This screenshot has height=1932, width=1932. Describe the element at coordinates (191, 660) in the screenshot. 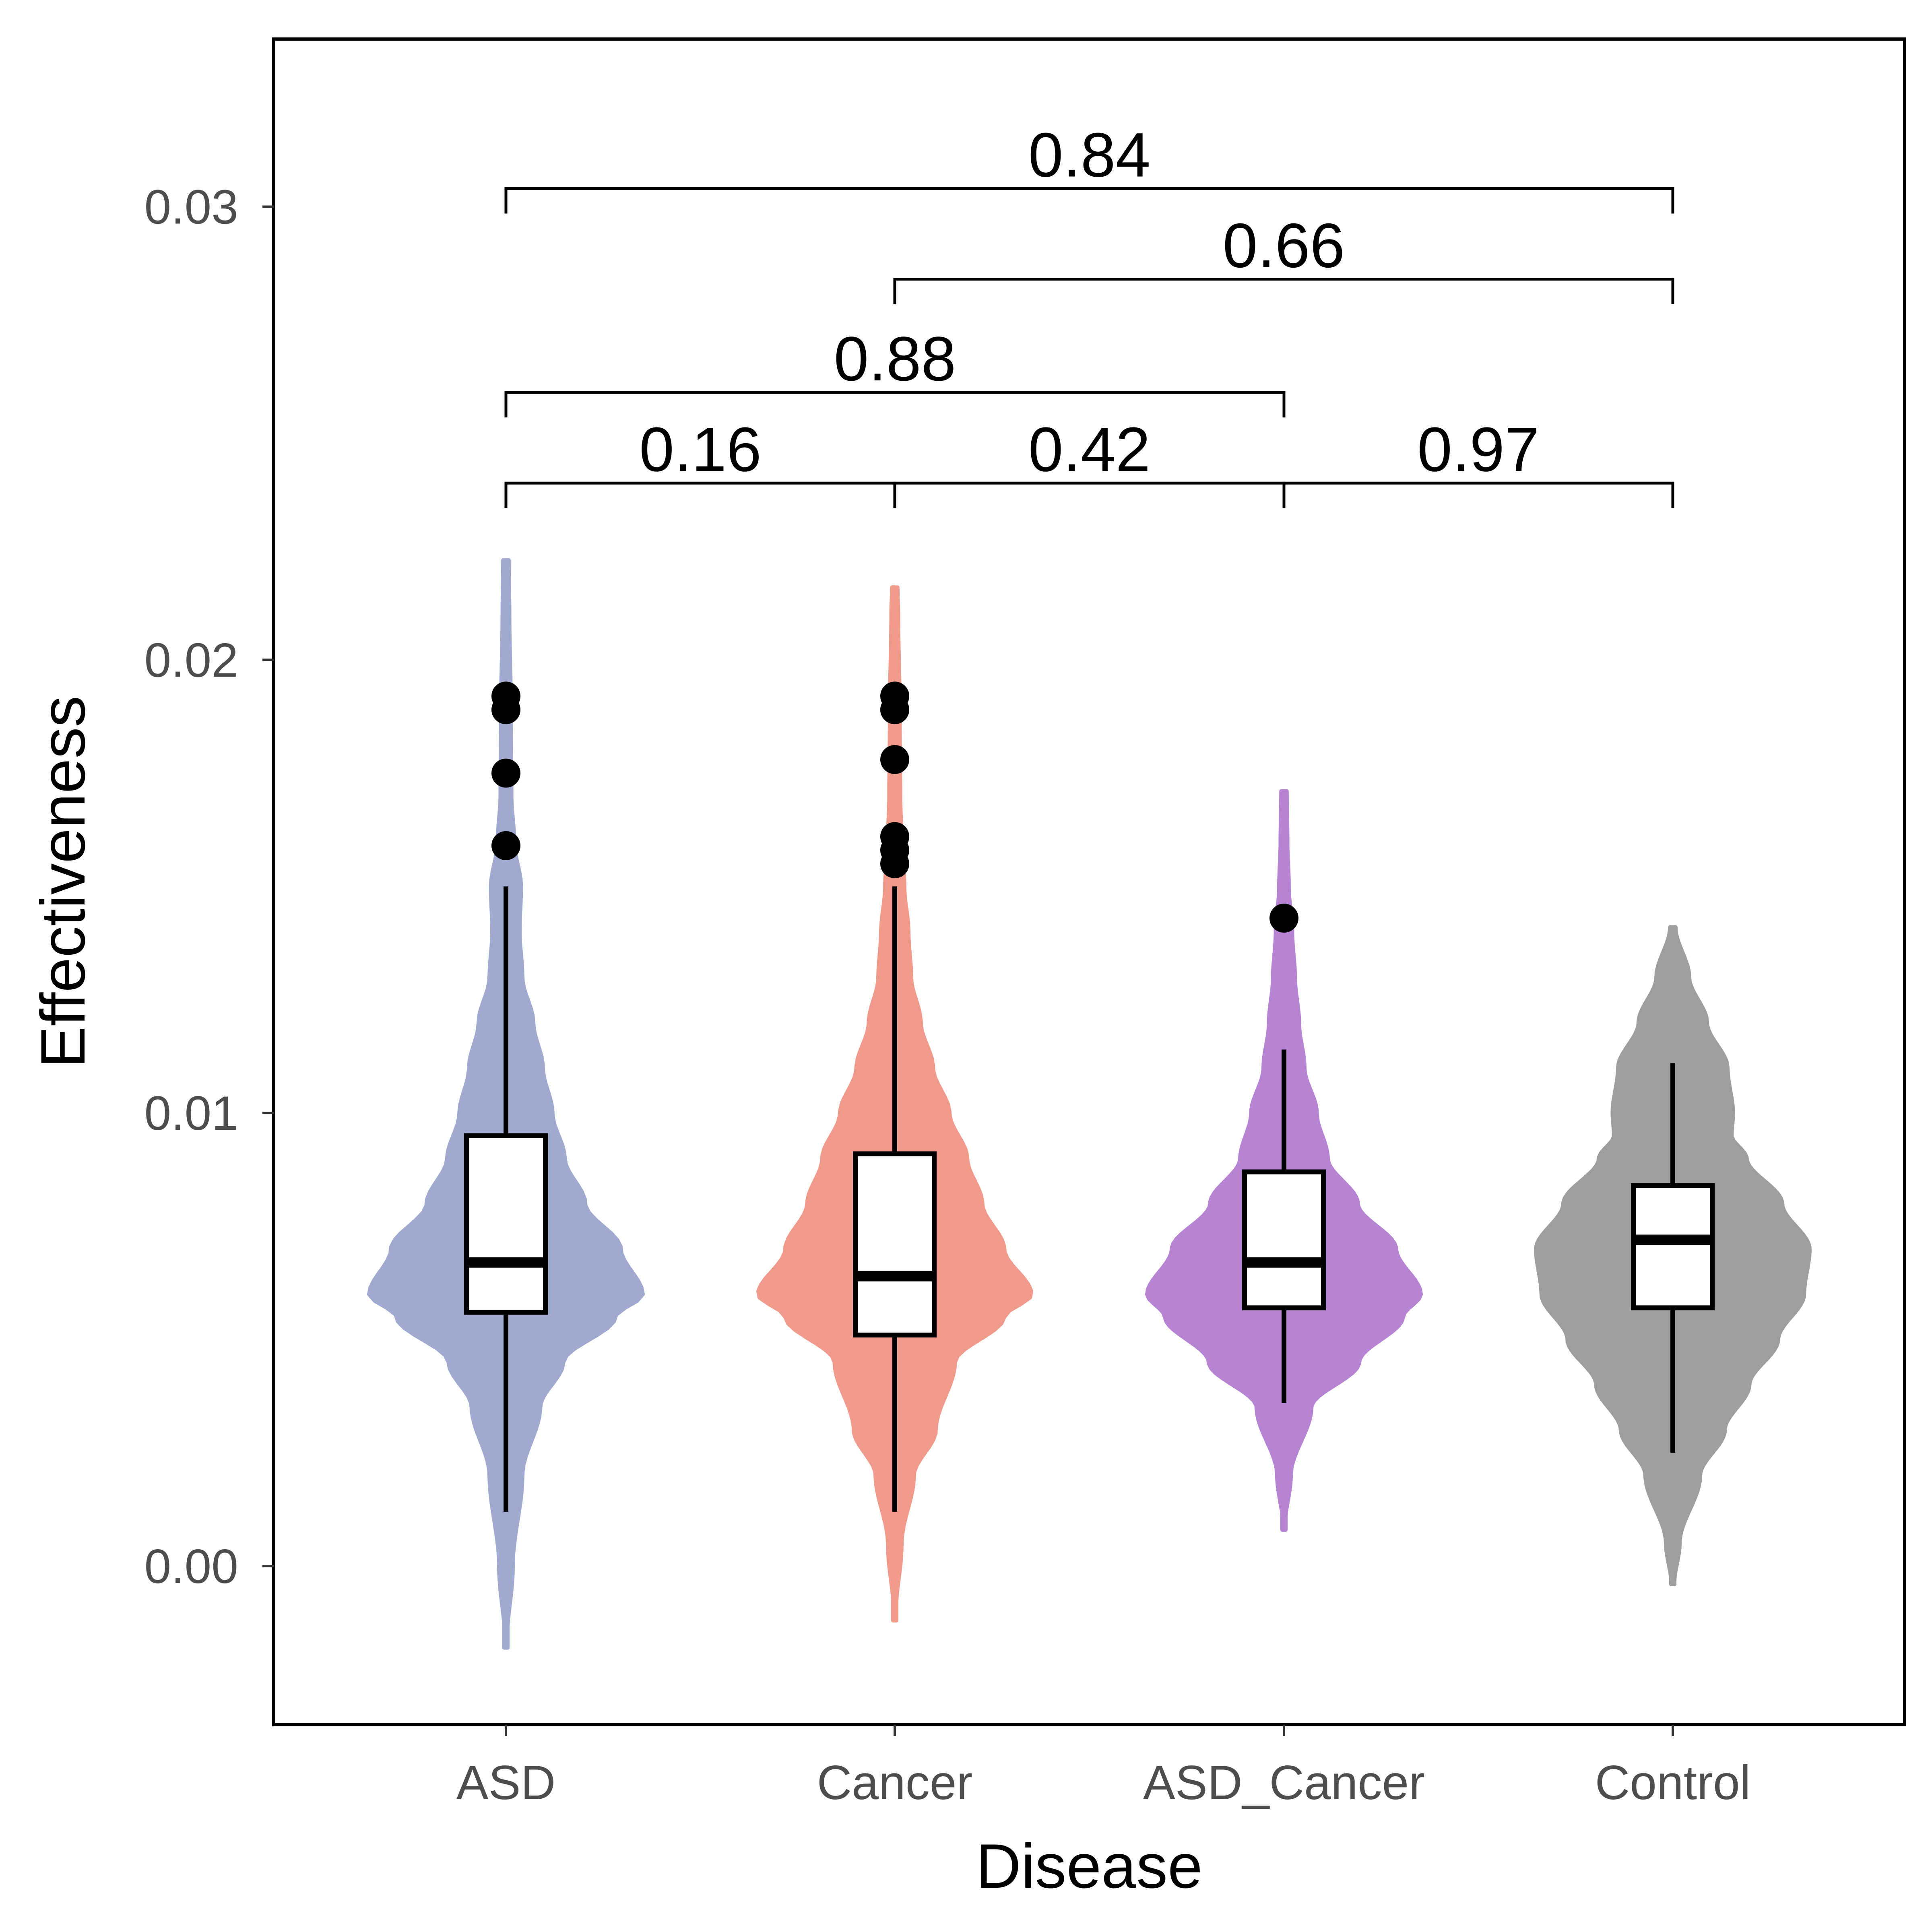

I see `y-tick-label: 0.02` at that location.